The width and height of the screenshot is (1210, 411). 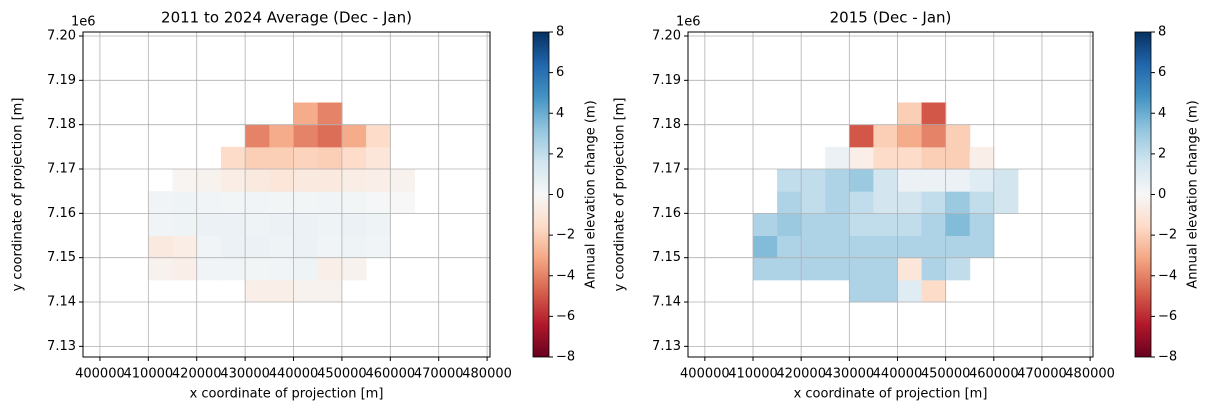 I want to click on x-tick-label: 410000, so click(x=753, y=374).